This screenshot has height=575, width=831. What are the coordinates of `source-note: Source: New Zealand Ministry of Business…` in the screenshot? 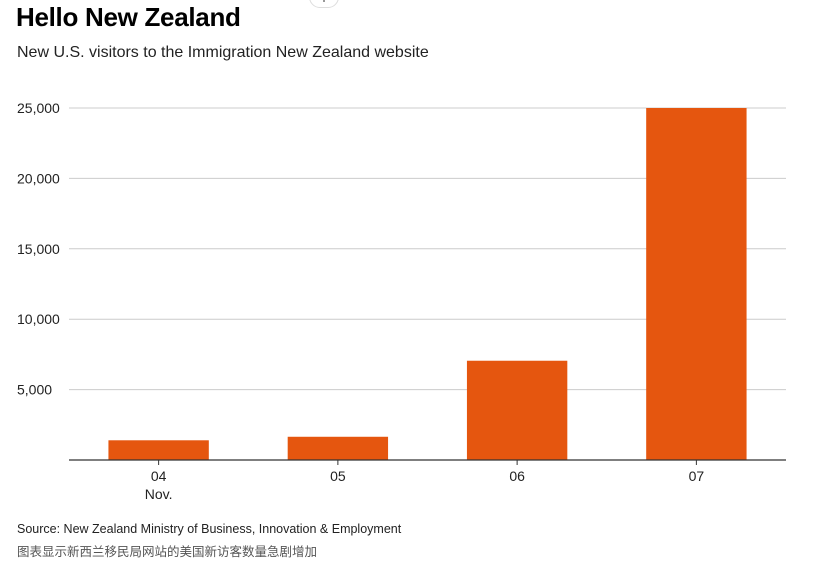 It's located at (209, 529).